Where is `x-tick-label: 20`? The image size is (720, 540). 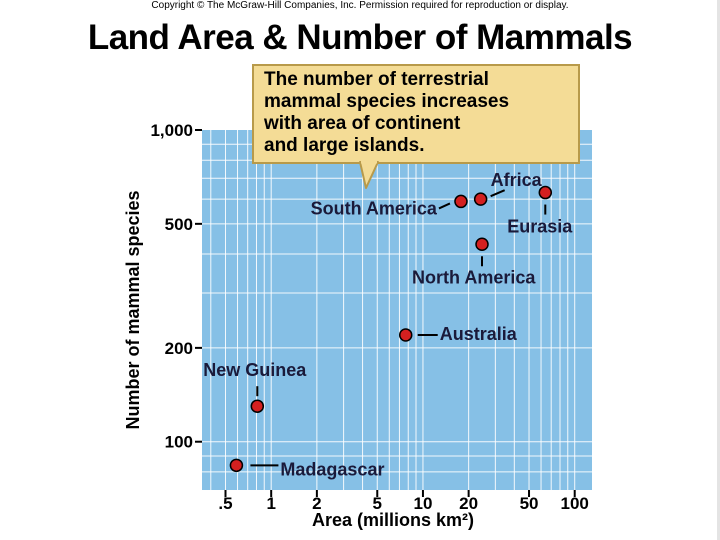 x-tick-label: 20 is located at coordinates (468, 503).